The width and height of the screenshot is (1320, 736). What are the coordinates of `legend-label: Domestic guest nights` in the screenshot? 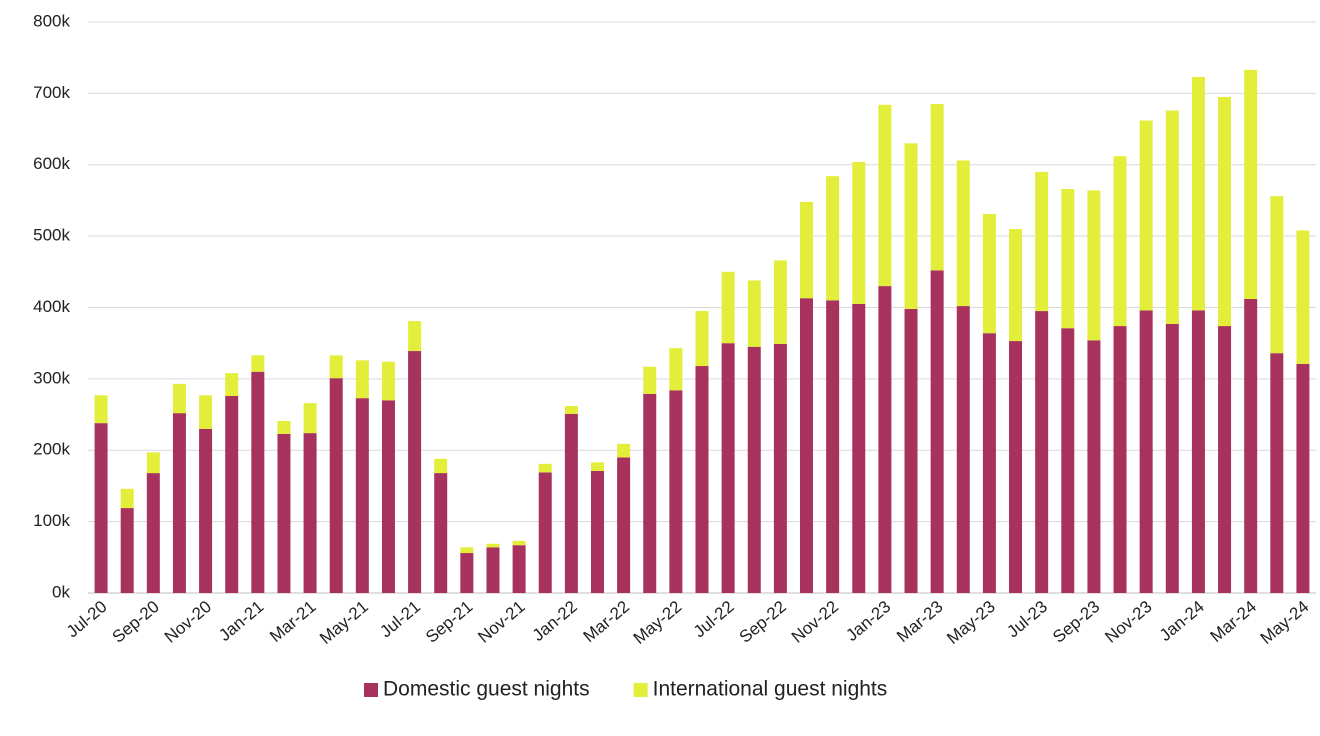 It's located at (486, 689).